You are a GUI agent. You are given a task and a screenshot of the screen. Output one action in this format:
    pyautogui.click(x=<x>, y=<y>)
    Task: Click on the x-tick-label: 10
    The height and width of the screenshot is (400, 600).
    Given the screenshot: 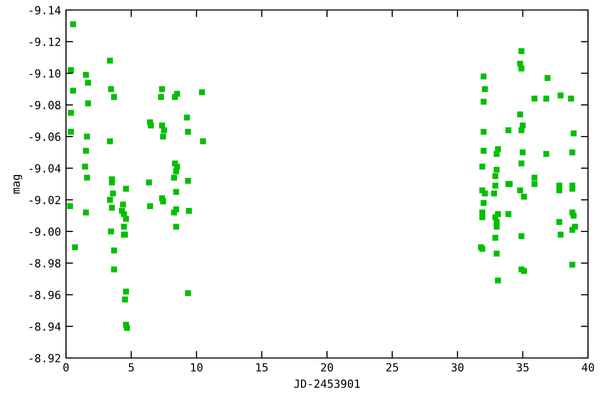 What is the action you would take?
    pyautogui.click(x=196, y=367)
    